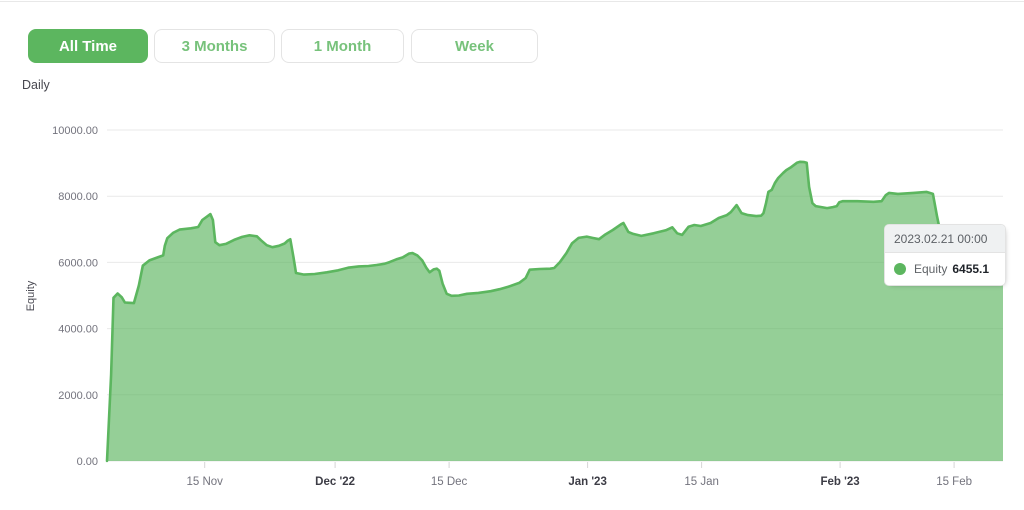 This screenshot has height=510, width=1024. I want to click on filter-all-time-button: All Time, so click(88, 46).